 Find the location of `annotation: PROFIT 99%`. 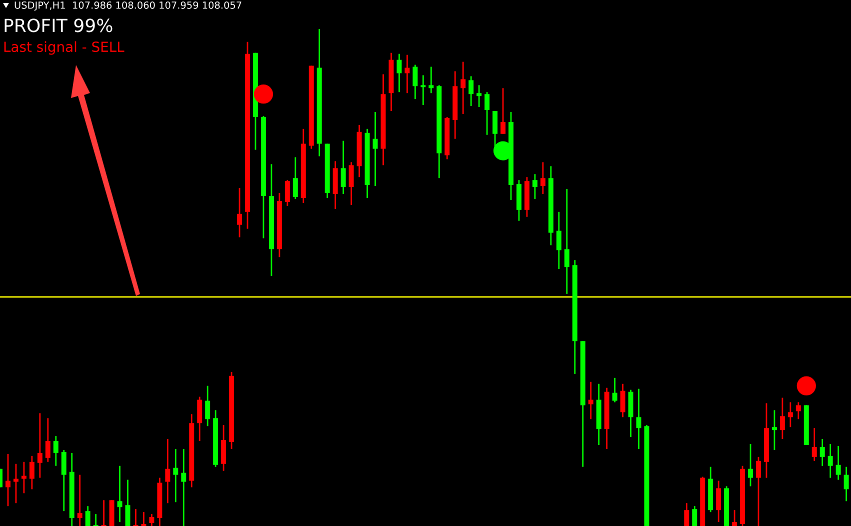

annotation: PROFIT 99% is located at coordinates (58, 25).